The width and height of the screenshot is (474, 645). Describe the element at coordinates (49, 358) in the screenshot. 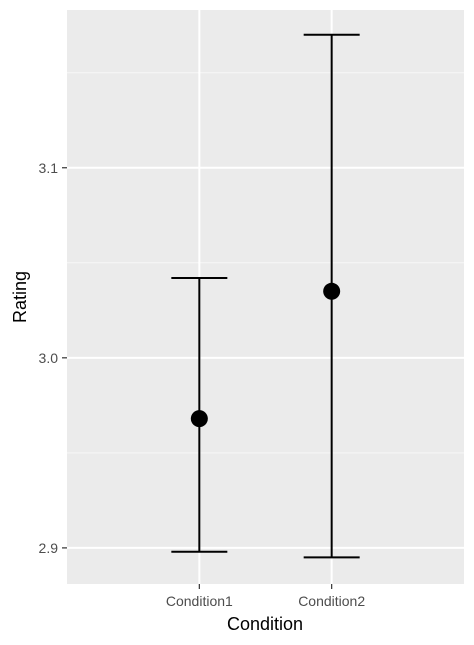

I see `y-tick-label-1: 3.0` at that location.